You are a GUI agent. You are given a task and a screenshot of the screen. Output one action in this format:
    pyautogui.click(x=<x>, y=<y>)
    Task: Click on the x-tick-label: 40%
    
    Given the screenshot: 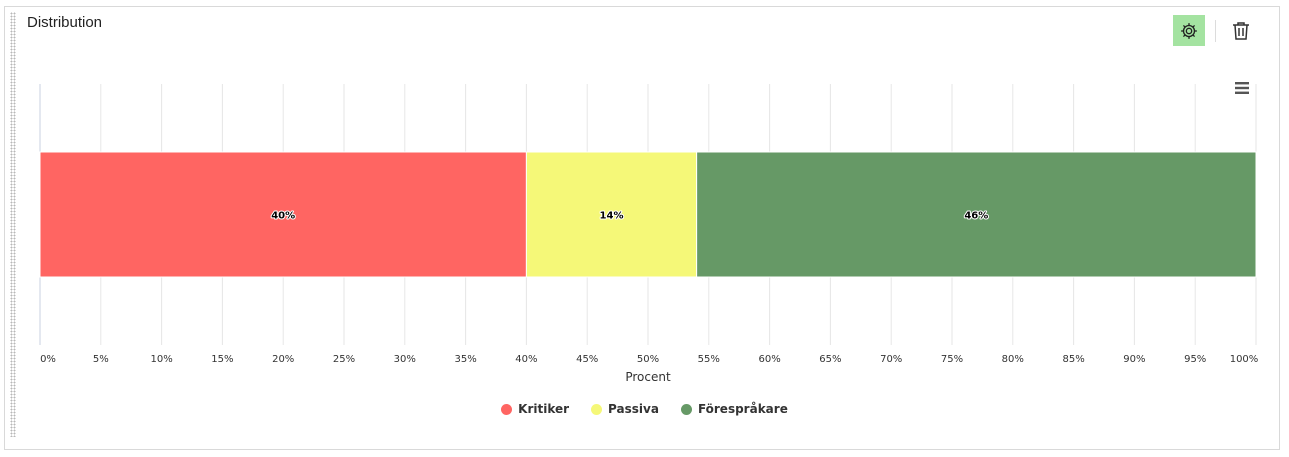 What is the action you would take?
    pyautogui.click(x=526, y=359)
    